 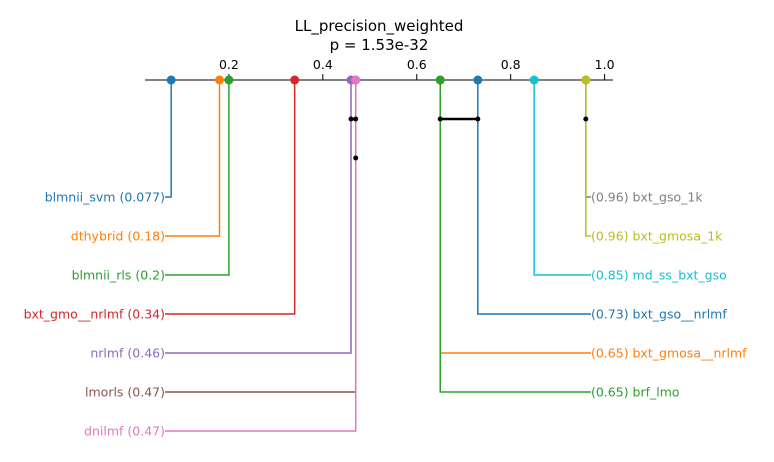 What do you see at coordinates (323, 64) in the screenshot?
I see `tick-label: 0.4` at bounding box center [323, 64].